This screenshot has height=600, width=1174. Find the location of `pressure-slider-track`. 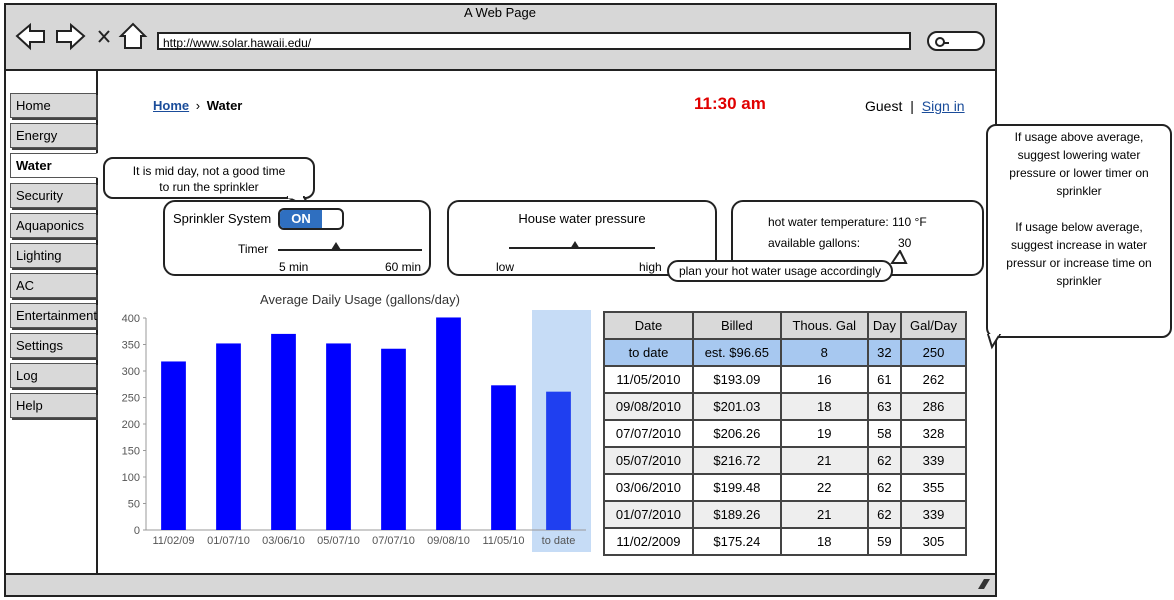

pressure-slider-track is located at coordinates (582, 248).